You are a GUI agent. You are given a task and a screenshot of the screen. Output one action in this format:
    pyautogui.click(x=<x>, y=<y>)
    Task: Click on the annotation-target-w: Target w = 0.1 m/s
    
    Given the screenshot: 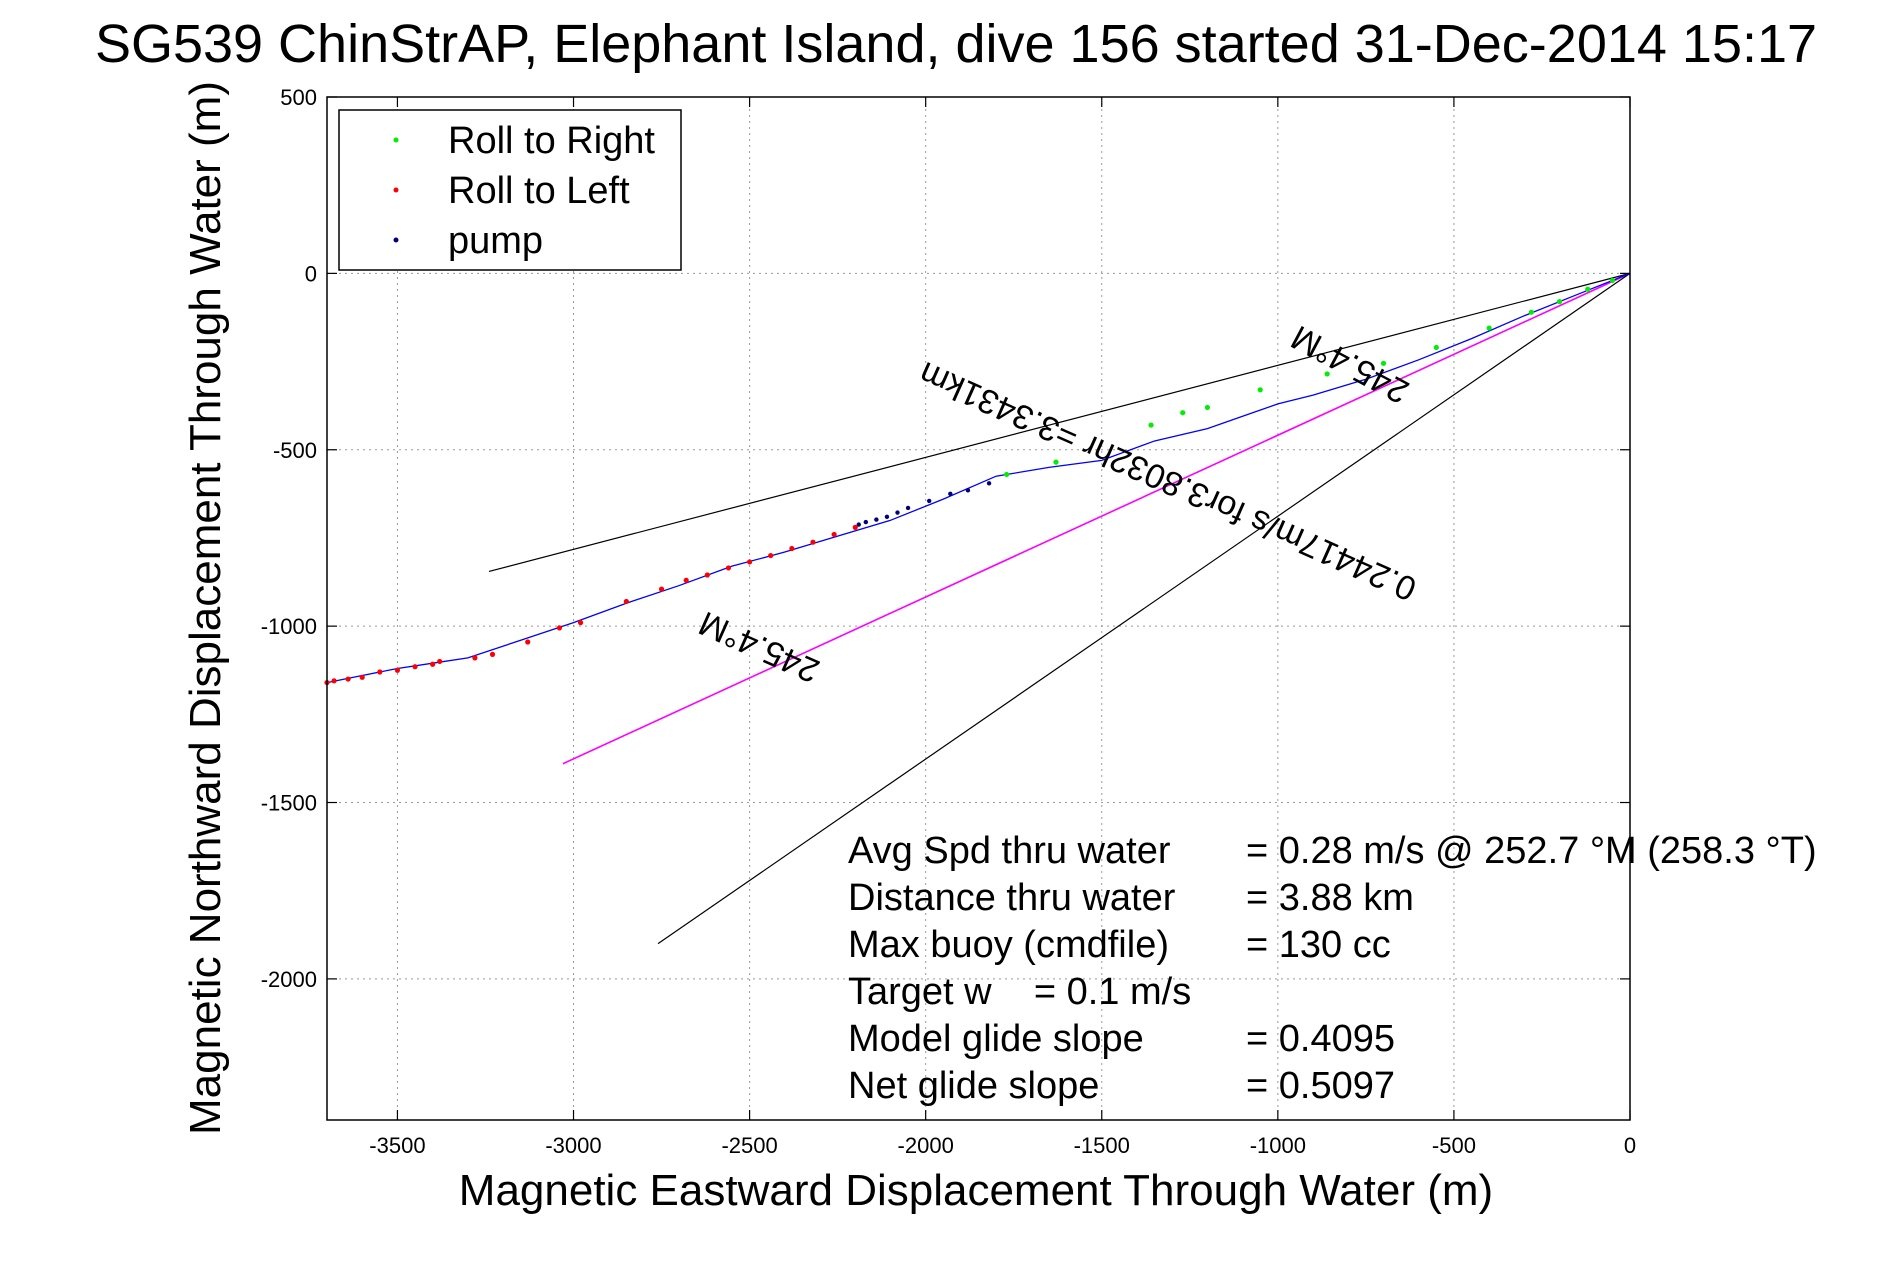 What is the action you would take?
    pyautogui.click(x=1019, y=992)
    